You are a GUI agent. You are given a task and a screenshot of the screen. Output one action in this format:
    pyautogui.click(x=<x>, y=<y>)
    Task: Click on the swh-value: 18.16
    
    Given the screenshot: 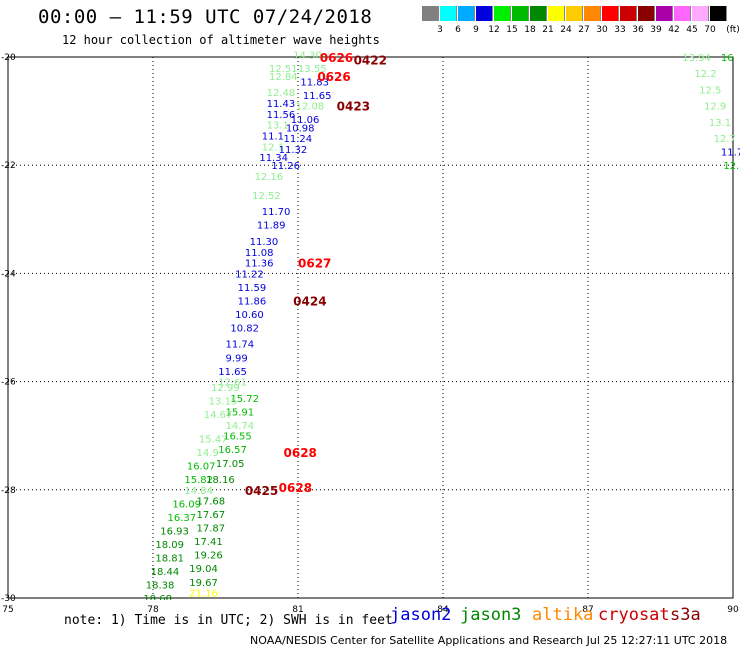 What is the action you would take?
    pyautogui.click(x=220, y=480)
    